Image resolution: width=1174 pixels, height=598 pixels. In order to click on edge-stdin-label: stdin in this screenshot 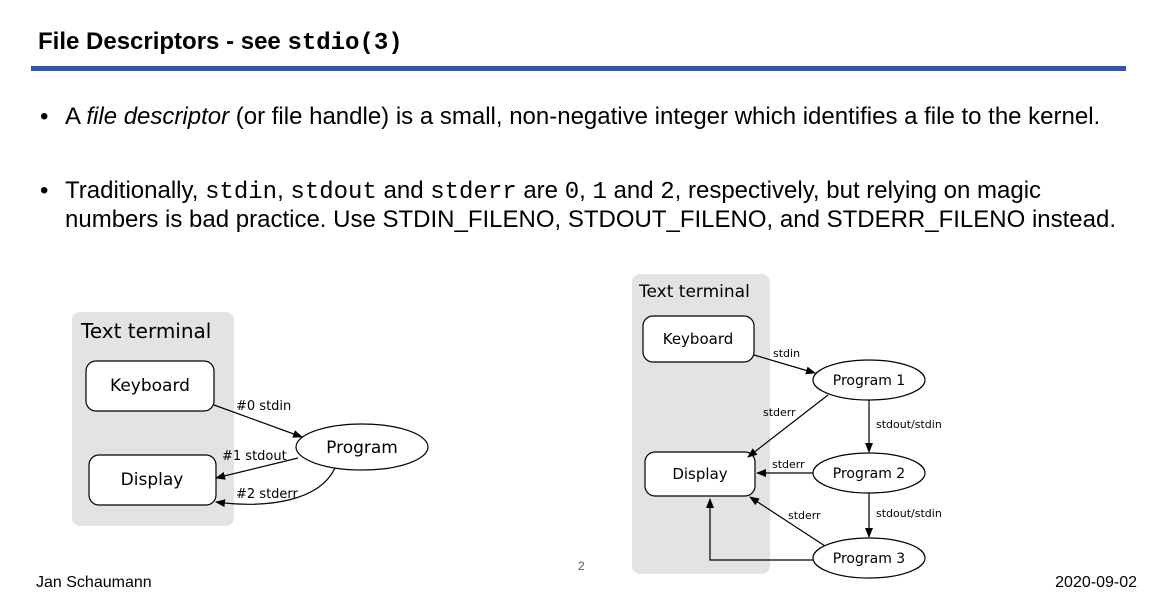, I will do `click(786, 353)`.